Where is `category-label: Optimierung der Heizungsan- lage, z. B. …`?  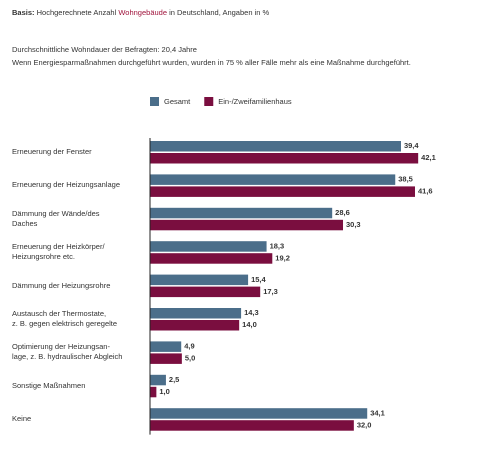
category-label: Optimierung der Heizungsan- lage, z. B. … is located at coordinates (67, 352).